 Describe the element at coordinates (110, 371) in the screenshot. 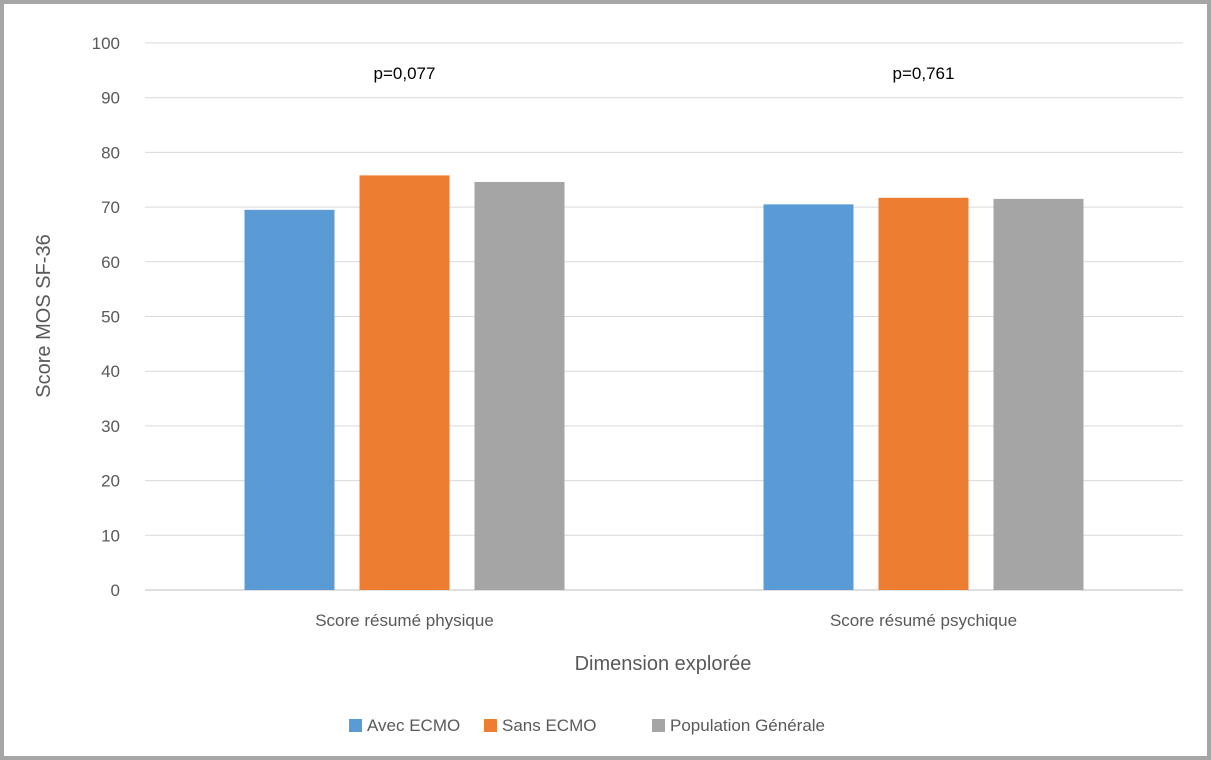

I see `y-tick-label: 40` at that location.